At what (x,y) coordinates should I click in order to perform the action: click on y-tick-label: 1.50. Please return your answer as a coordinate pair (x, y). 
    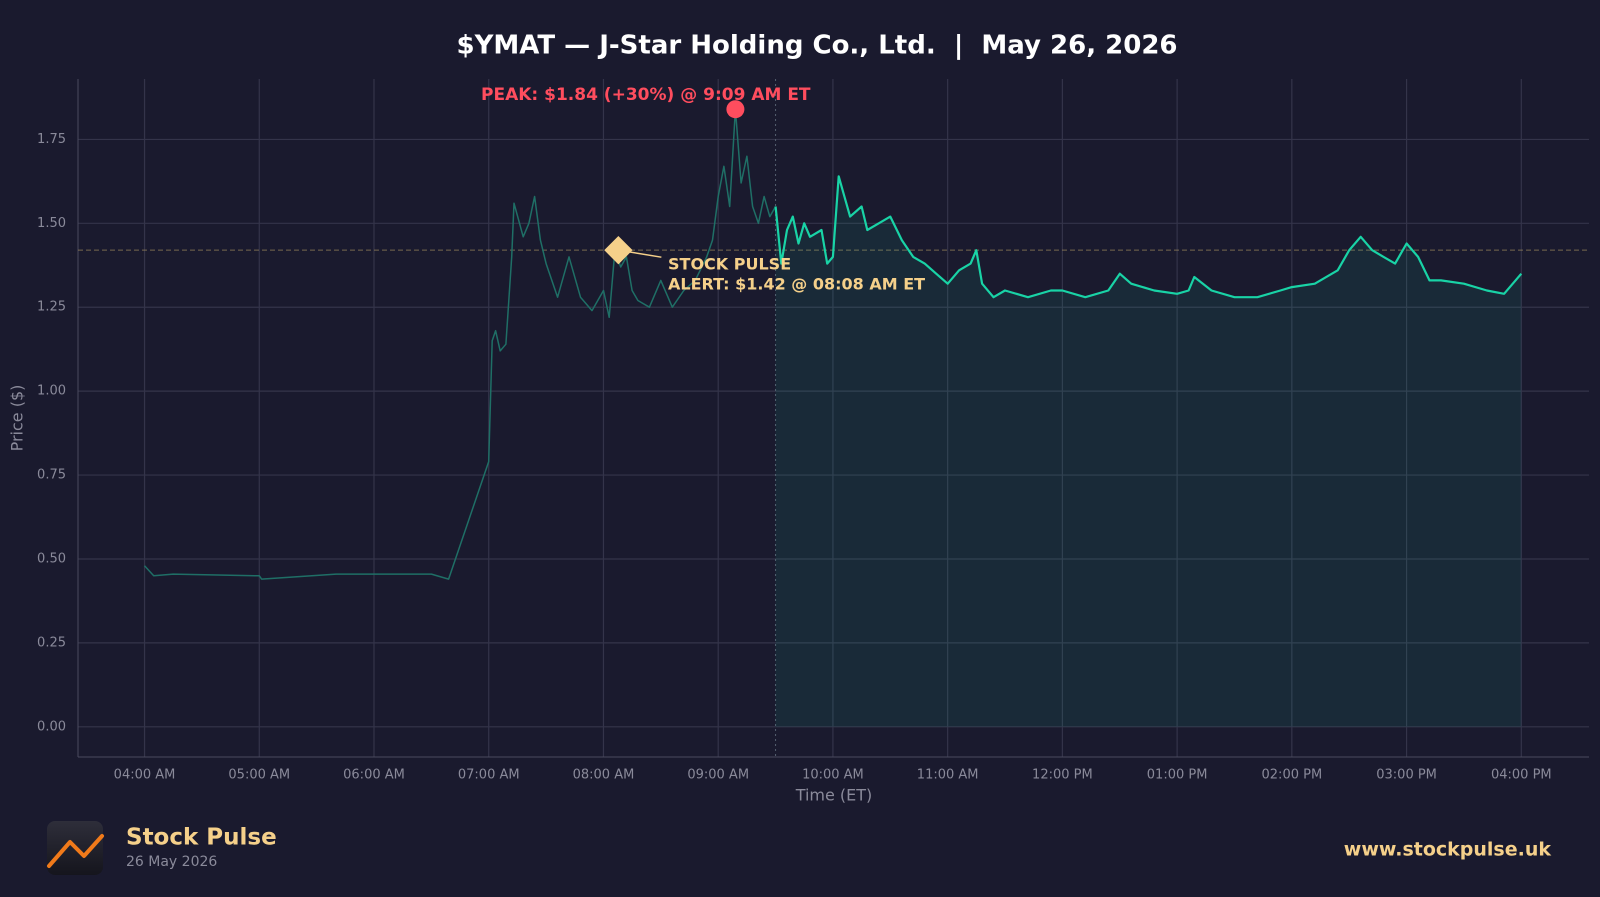
    Looking at the image, I should click on (51, 223).